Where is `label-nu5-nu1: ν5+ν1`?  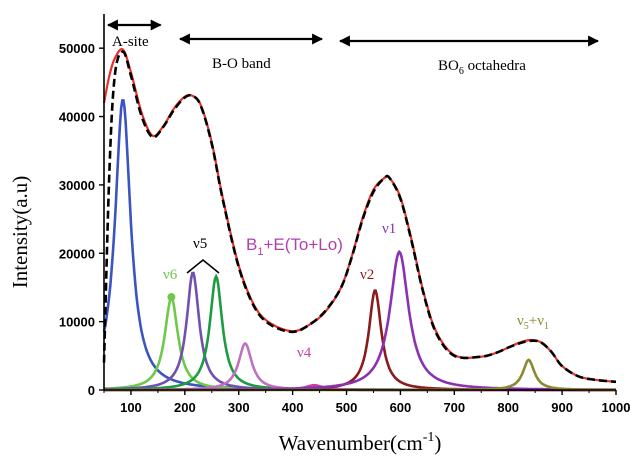
label-nu5-nu1: ν5+ν1 is located at coordinates (533, 322).